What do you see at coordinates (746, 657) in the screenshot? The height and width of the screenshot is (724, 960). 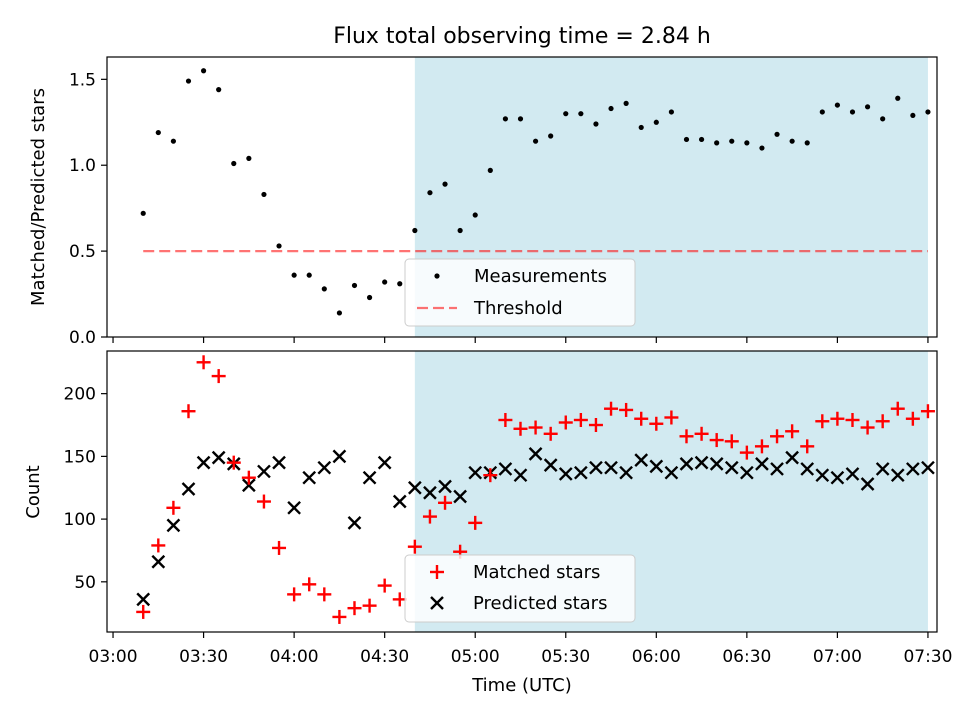 I see `x-tick-label: 06:30` at bounding box center [746, 657].